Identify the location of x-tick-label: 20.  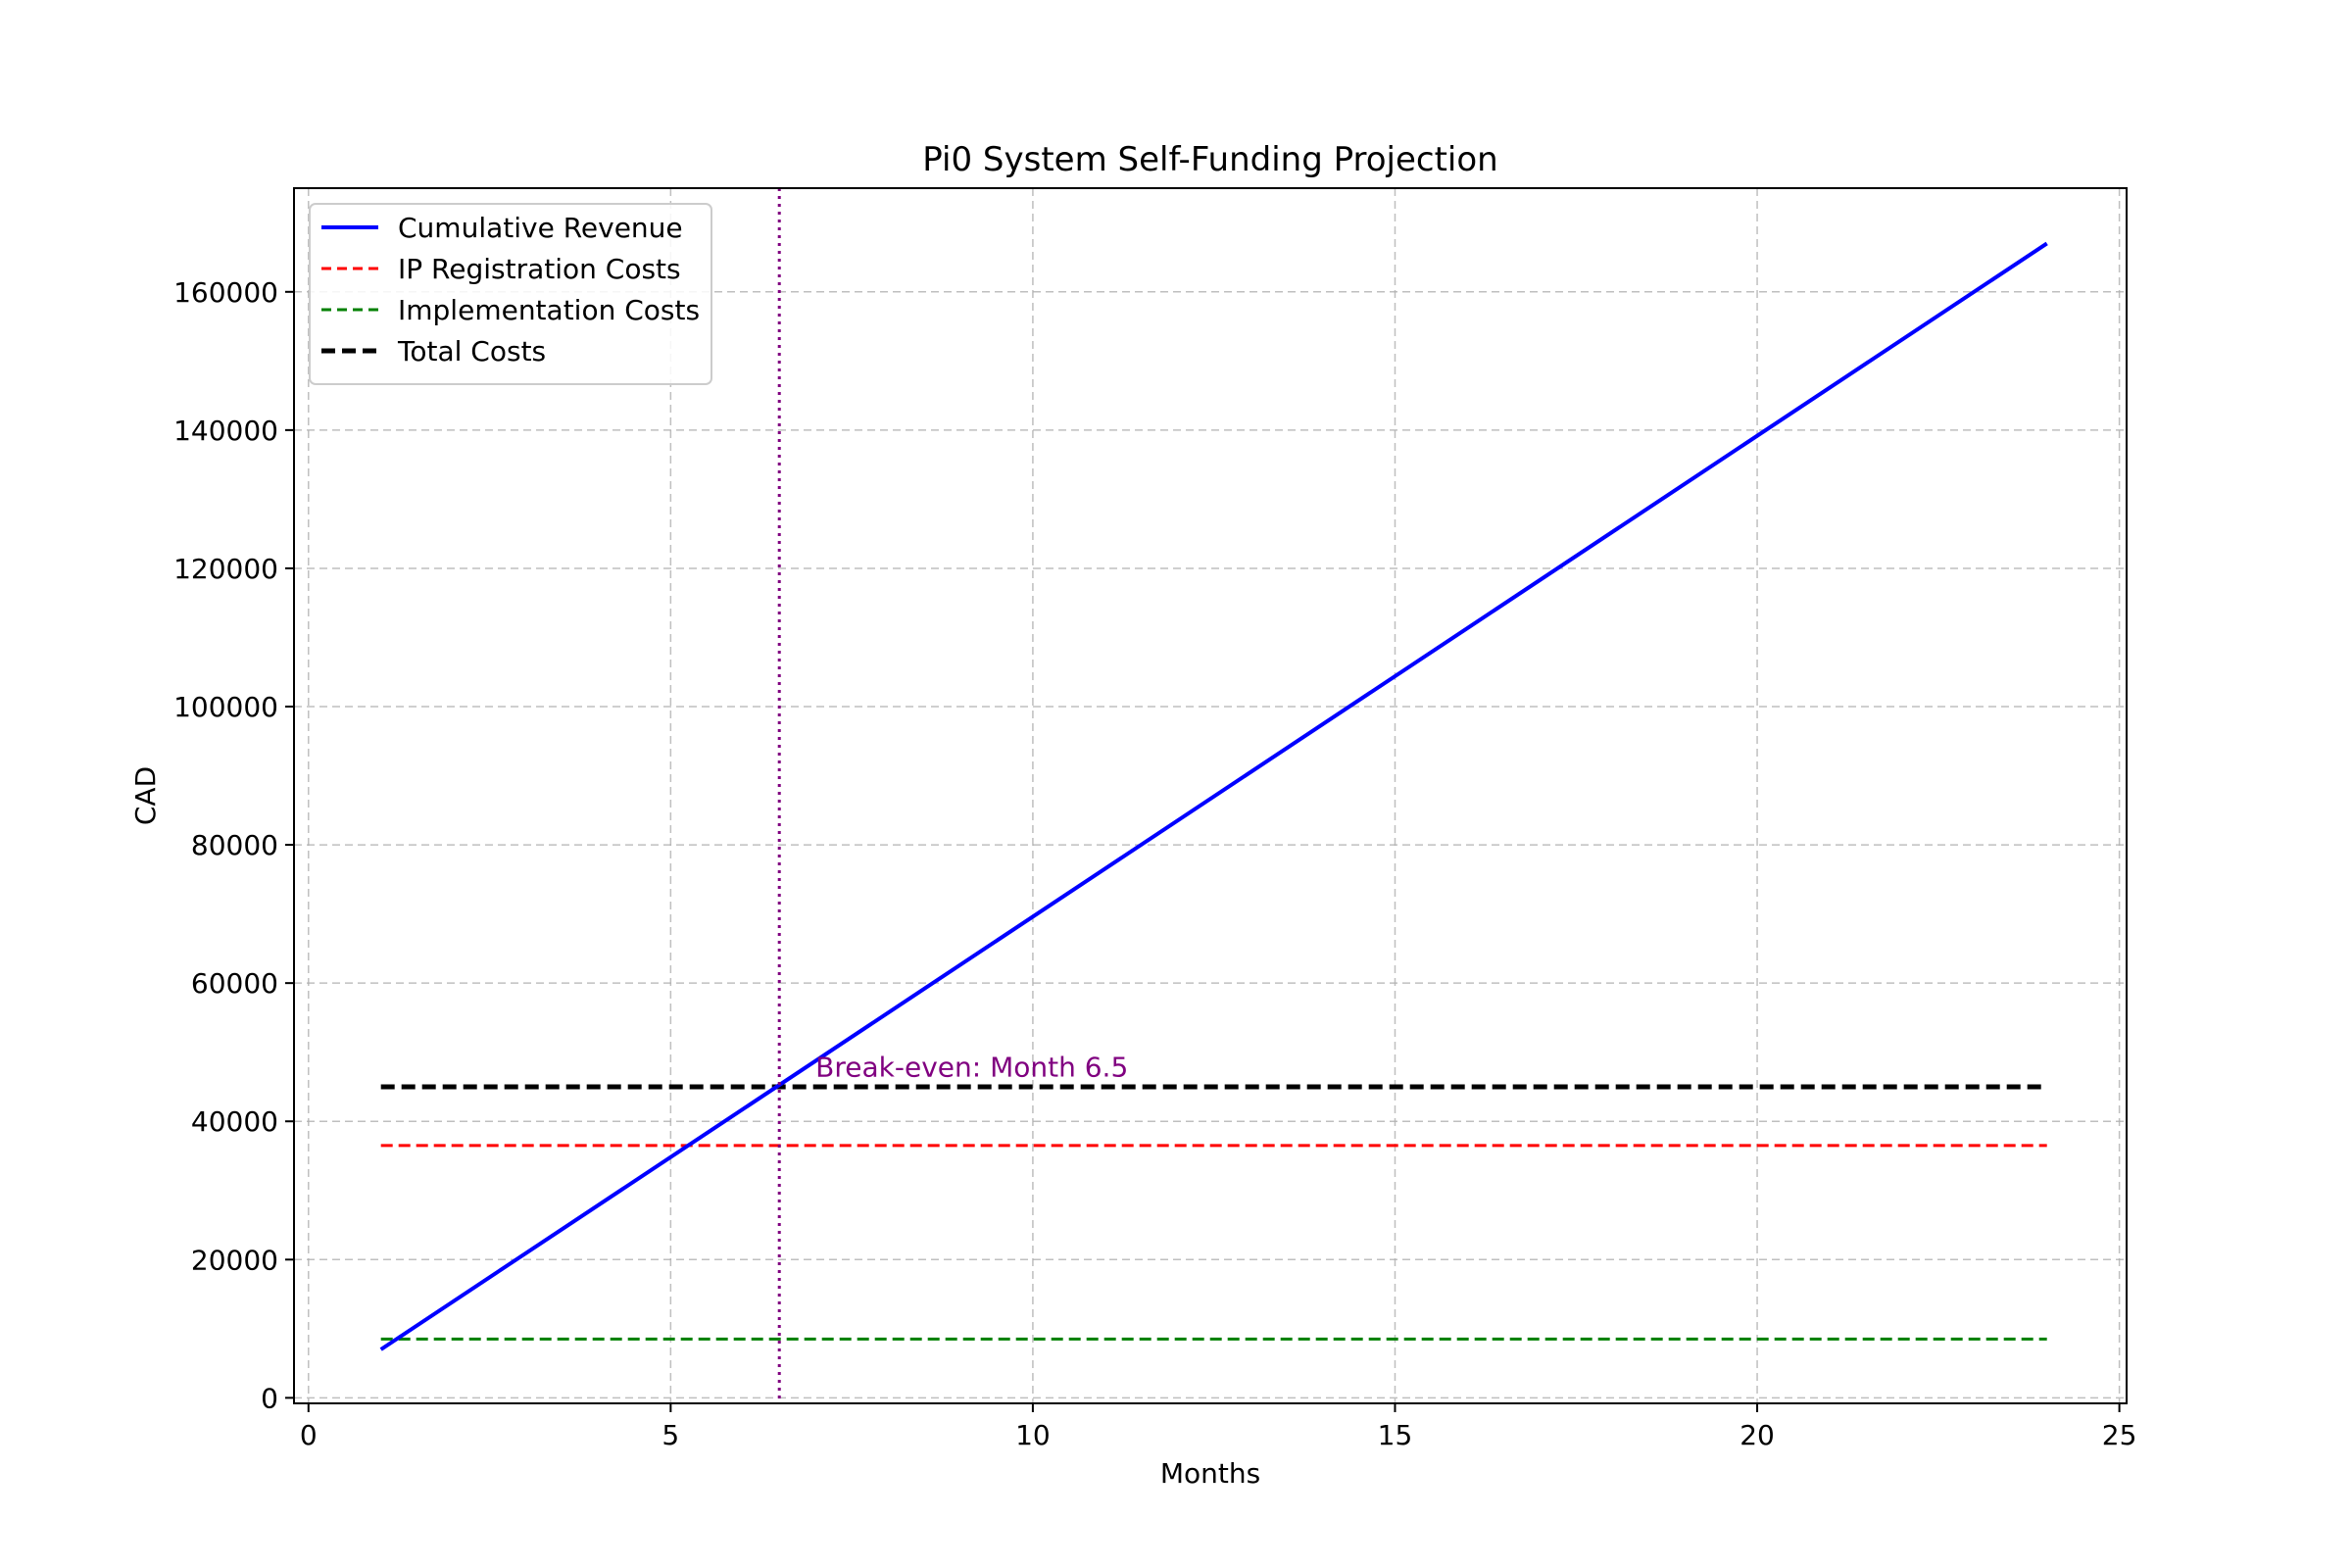
(1757, 1435).